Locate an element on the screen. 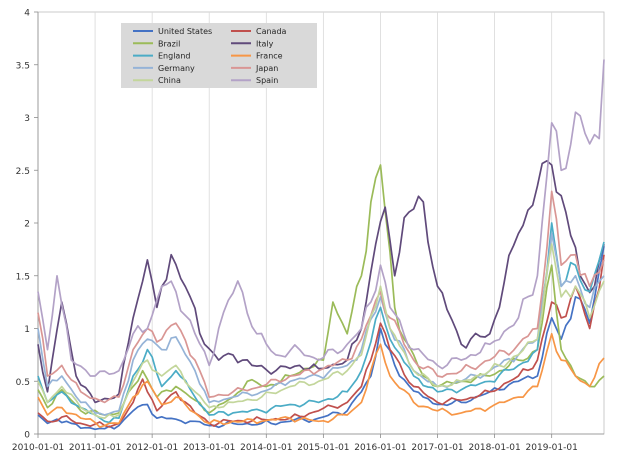  legend-label: Germany is located at coordinates (176, 68).